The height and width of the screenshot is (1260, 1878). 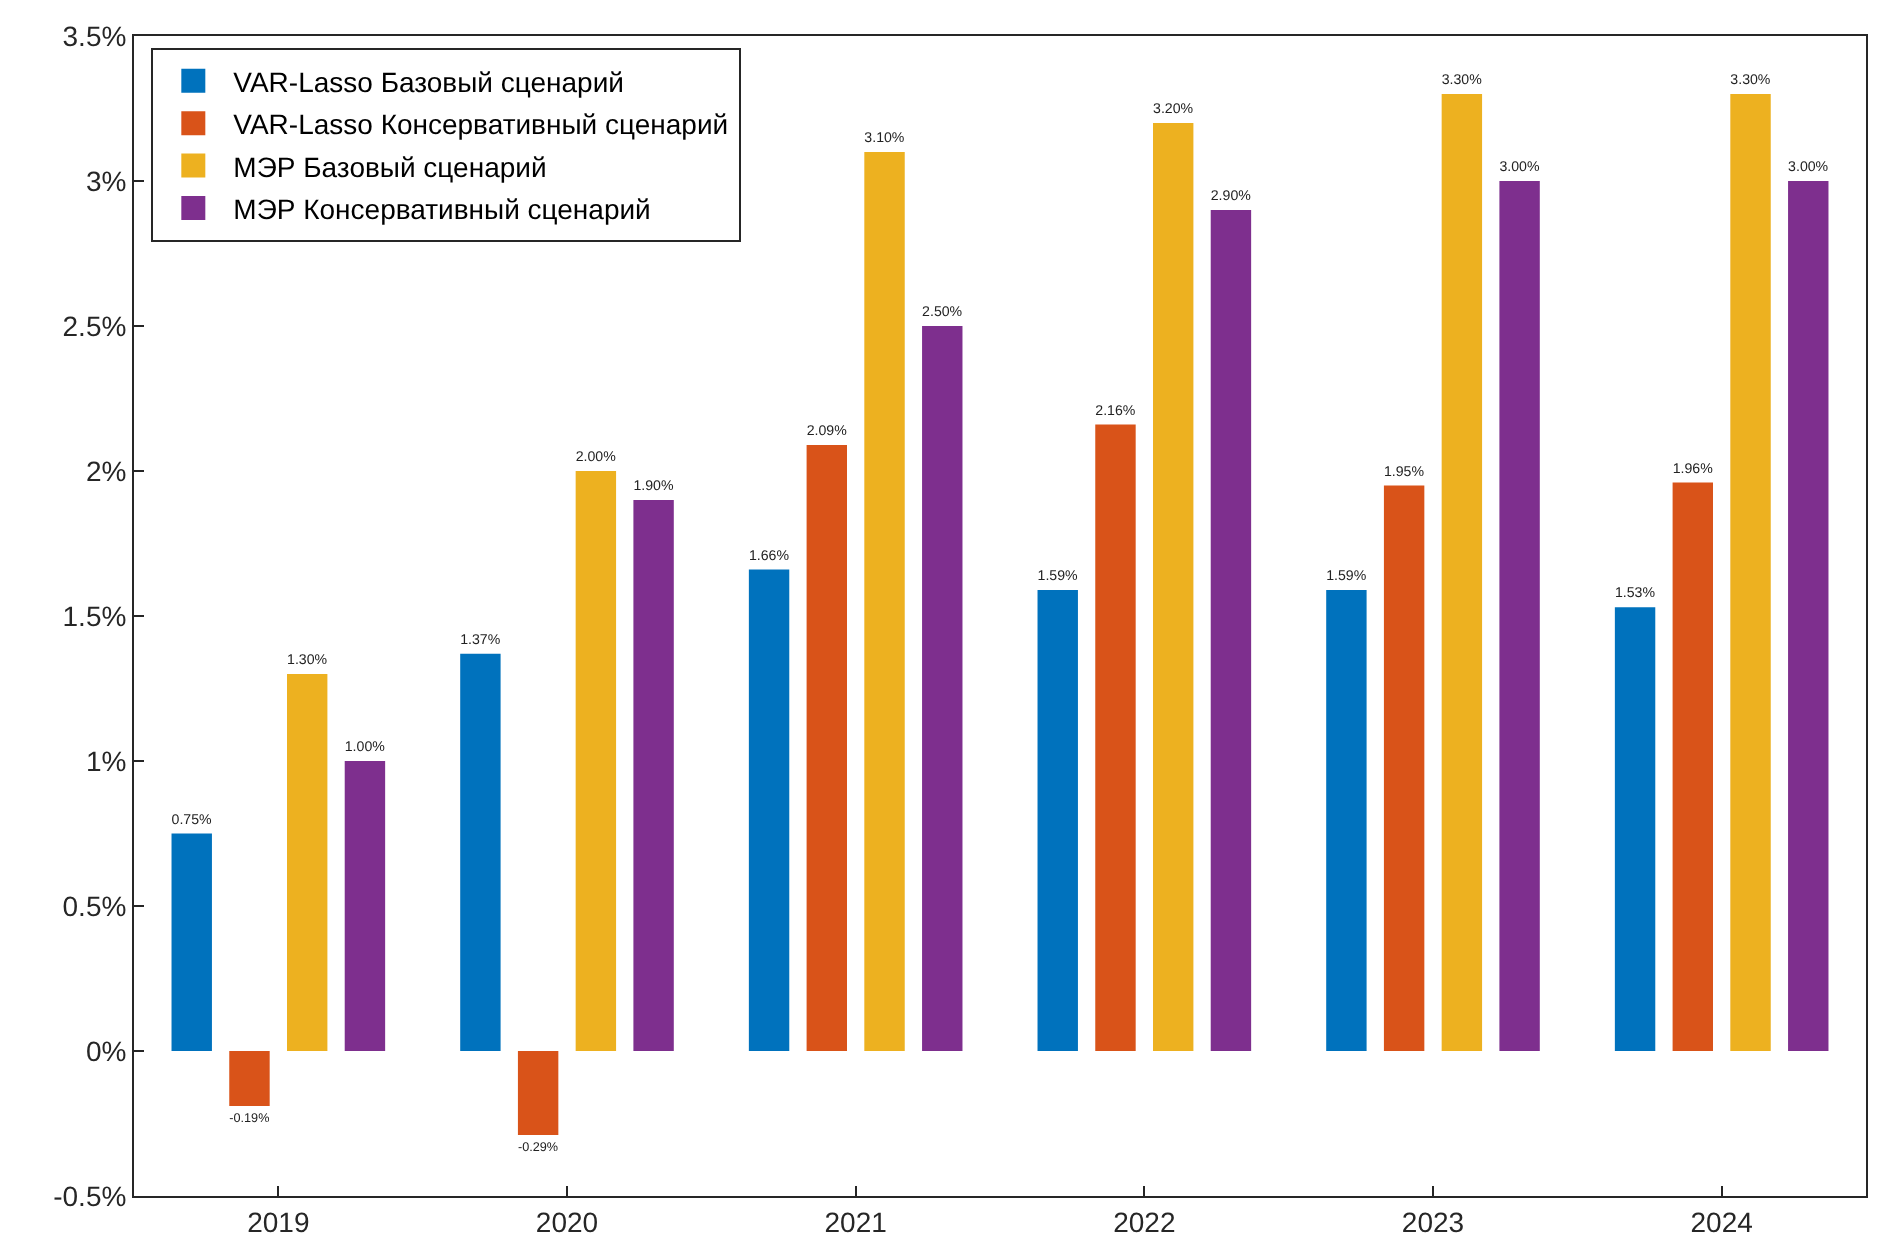 What do you see at coordinates (428, 81) in the screenshot?
I see `legend-label: VAR-Lasso Базовый сценарий` at bounding box center [428, 81].